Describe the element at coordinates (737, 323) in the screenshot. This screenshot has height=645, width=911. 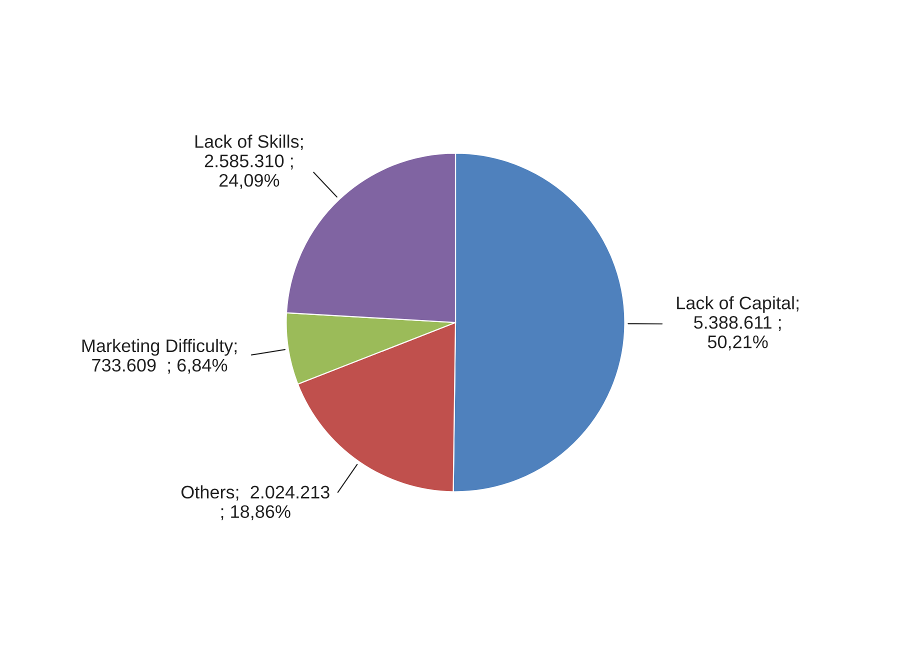
I see `slice-label: Lack of Capital; 5.388.611 ; 50,21%` at that location.